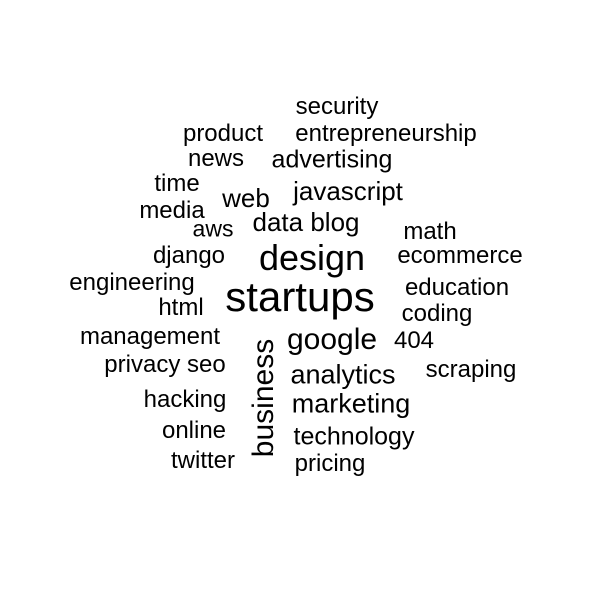 The image size is (600, 600). Describe the element at coordinates (457, 287) in the screenshot. I see `word-education: education` at that location.